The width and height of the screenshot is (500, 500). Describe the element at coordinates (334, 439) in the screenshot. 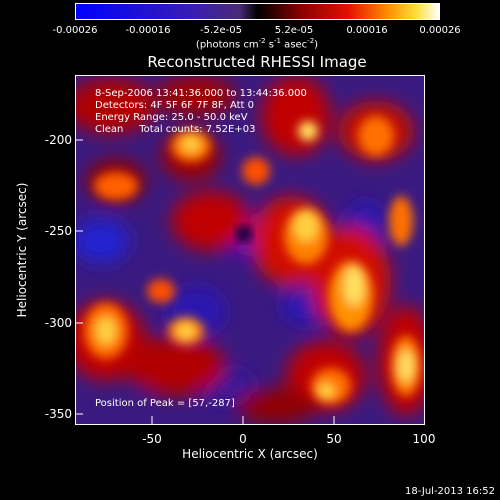

I see `x-tick-label: 50` at that location.